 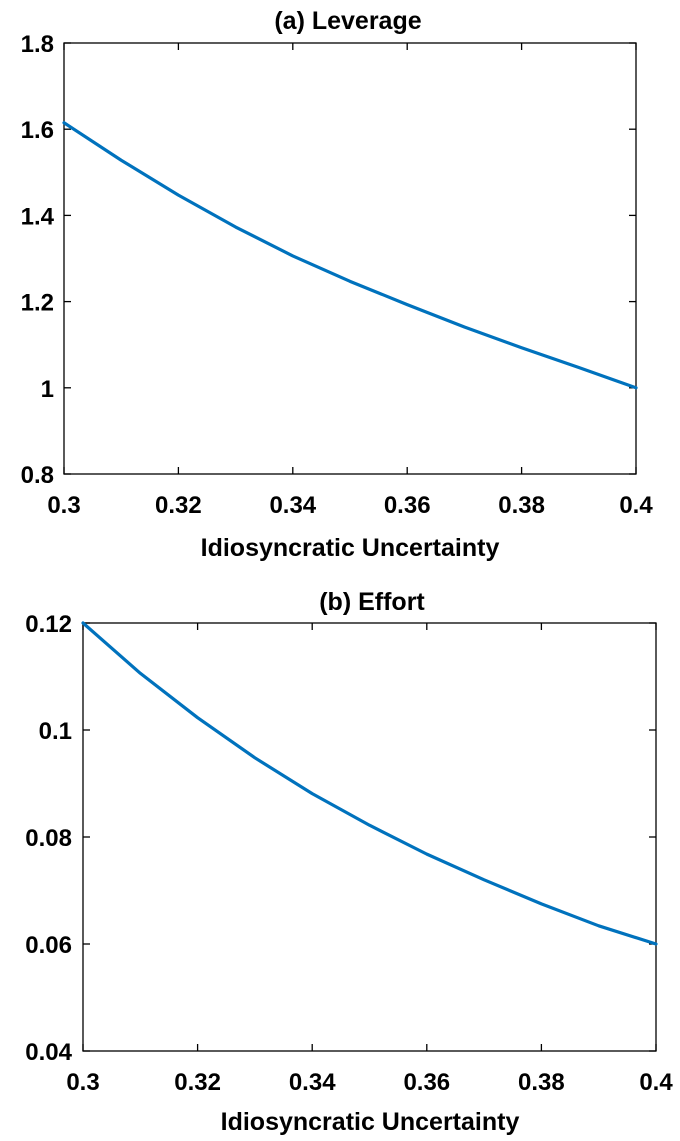 What do you see at coordinates (48, 624) in the screenshot?
I see `y-tick-label: 0.12` at bounding box center [48, 624].